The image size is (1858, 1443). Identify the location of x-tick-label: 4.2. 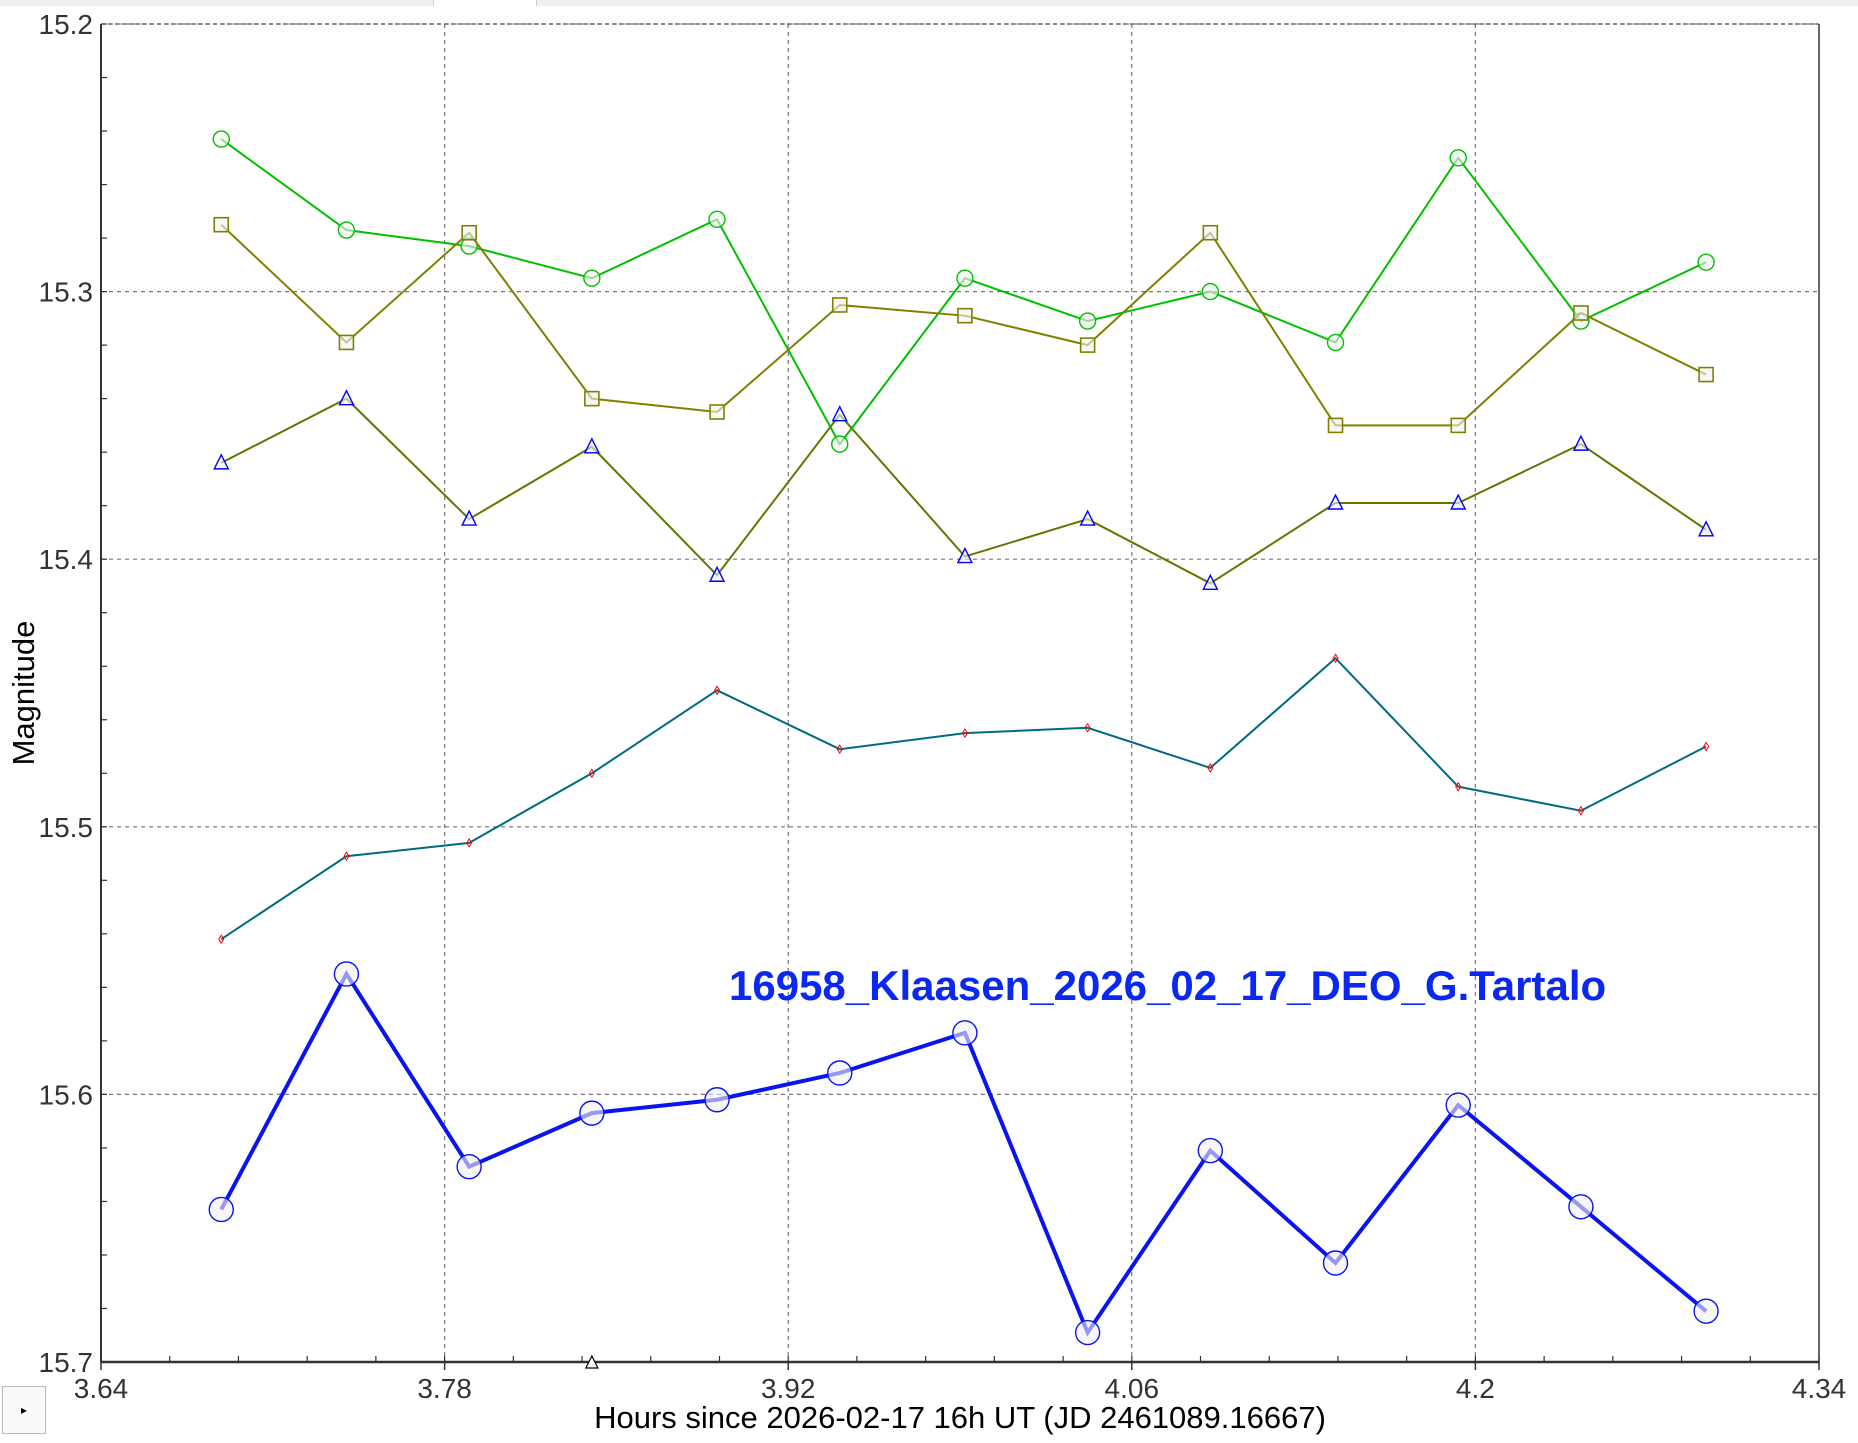
(1475, 1388).